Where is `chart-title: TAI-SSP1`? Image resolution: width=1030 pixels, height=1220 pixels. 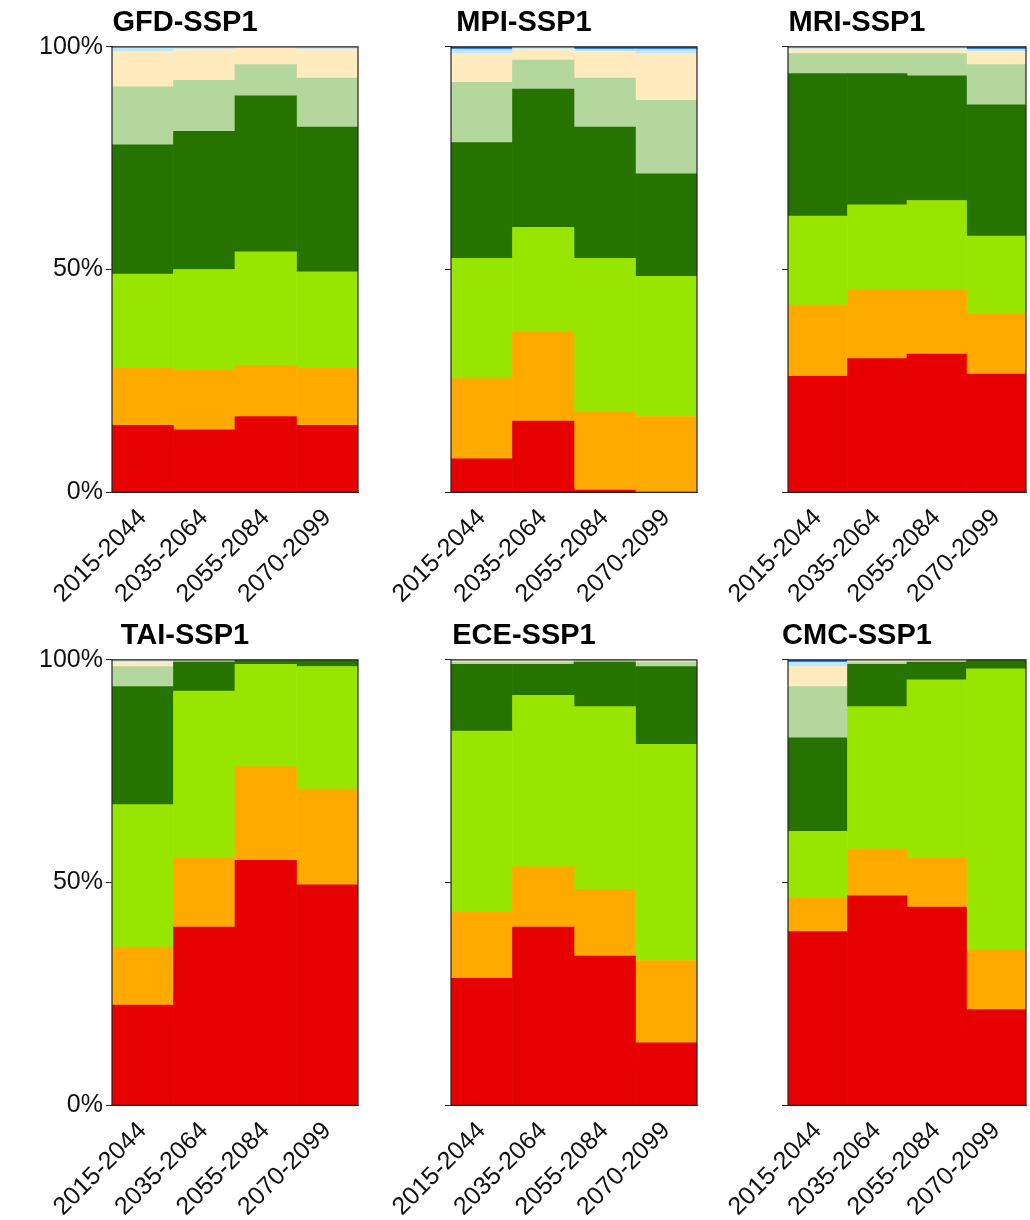 chart-title: TAI-SSP1 is located at coordinates (185, 634).